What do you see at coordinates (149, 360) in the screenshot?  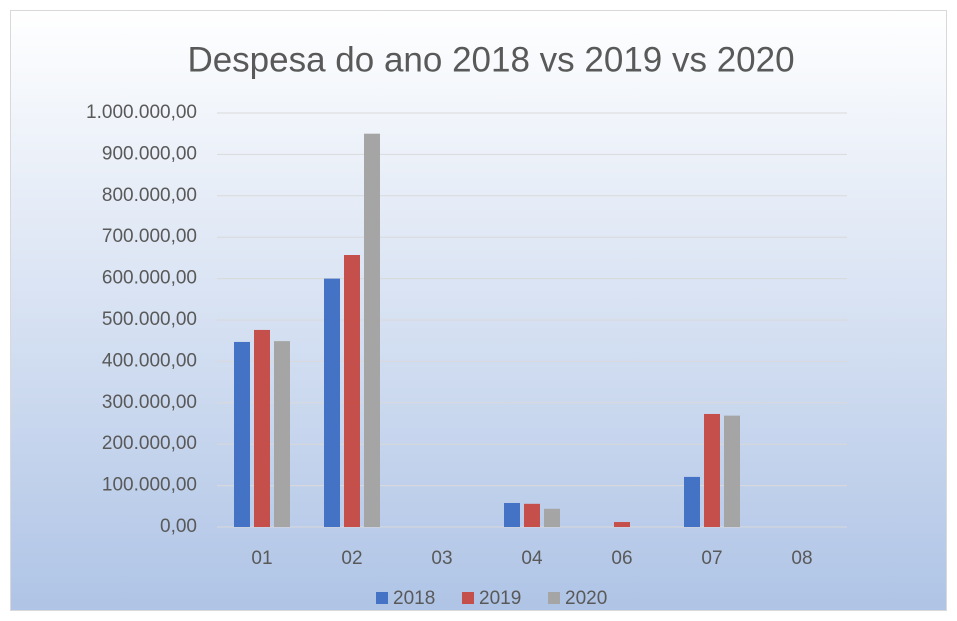 I see `y-tick-label: 400.000,00` at bounding box center [149, 360].